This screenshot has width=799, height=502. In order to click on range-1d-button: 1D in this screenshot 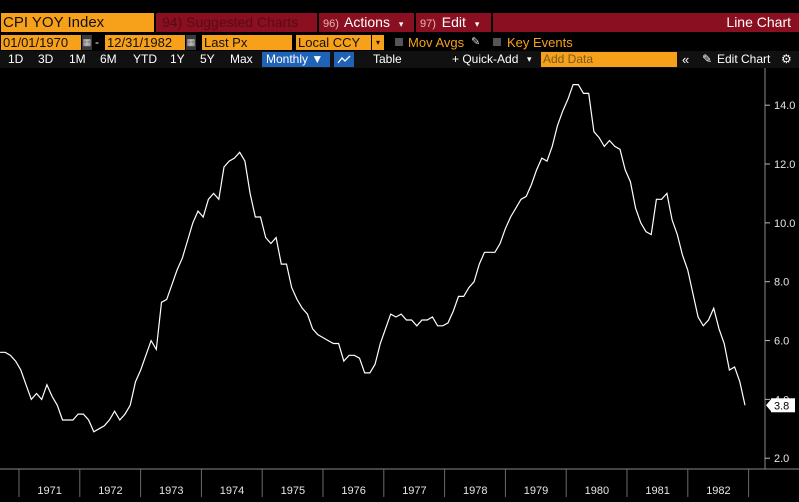, I will do `click(16, 59)`.